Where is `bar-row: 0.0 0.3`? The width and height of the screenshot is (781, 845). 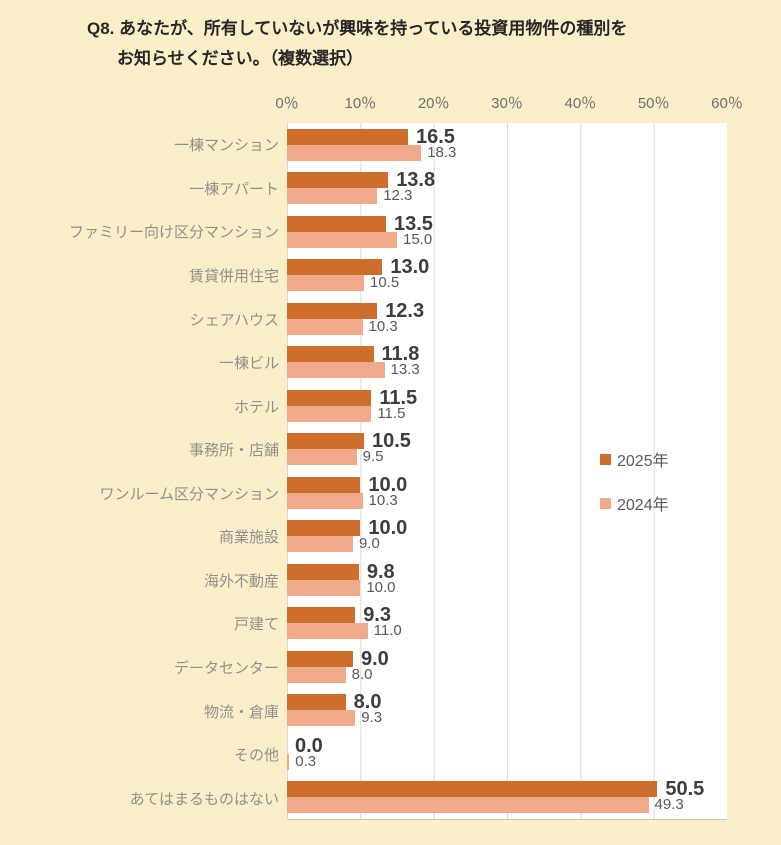
bar-row: 0.0 0.3 is located at coordinates (507, 754).